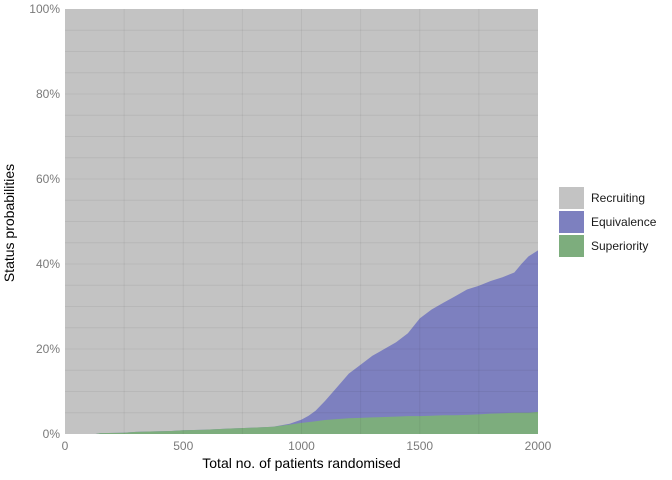 This screenshot has height=480, width=672. Describe the element at coordinates (624, 222) in the screenshot. I see `legend-label-equivalence: Equivalence` at that location.